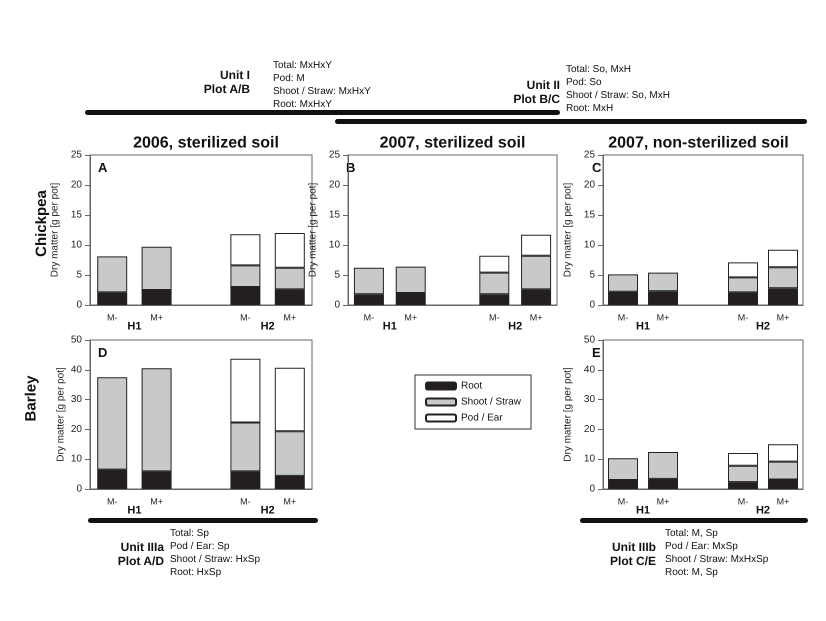 The width and height of the screenshot is (826, 621). Describe the element at coordinates (543, 85) in the screenshot. I see `text: Unit II` at that location.